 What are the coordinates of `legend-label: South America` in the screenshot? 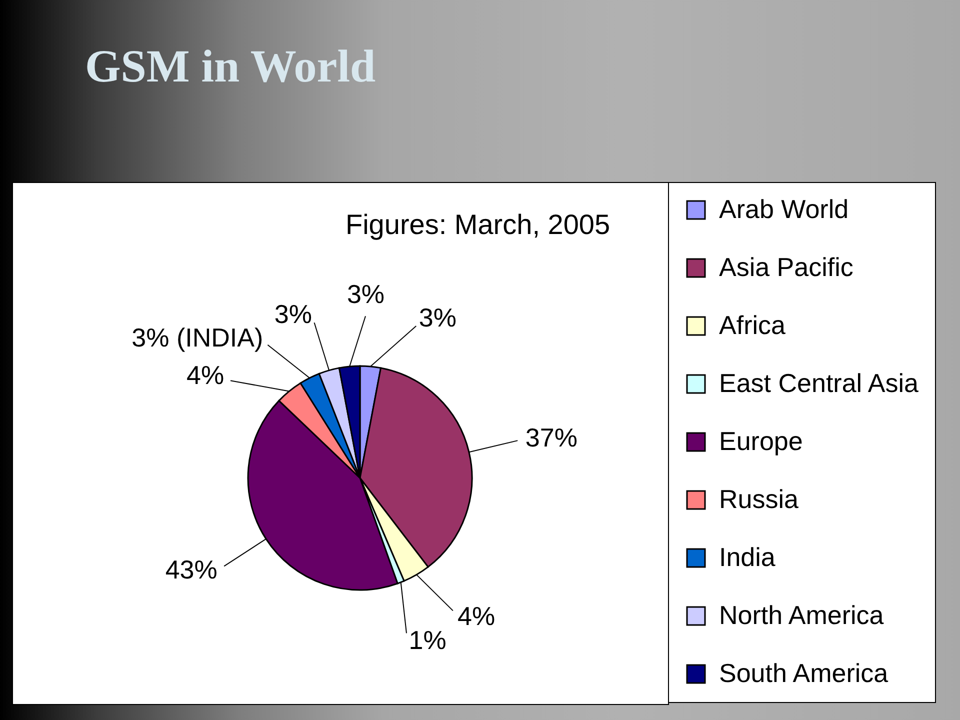 It's located at (804, 673).